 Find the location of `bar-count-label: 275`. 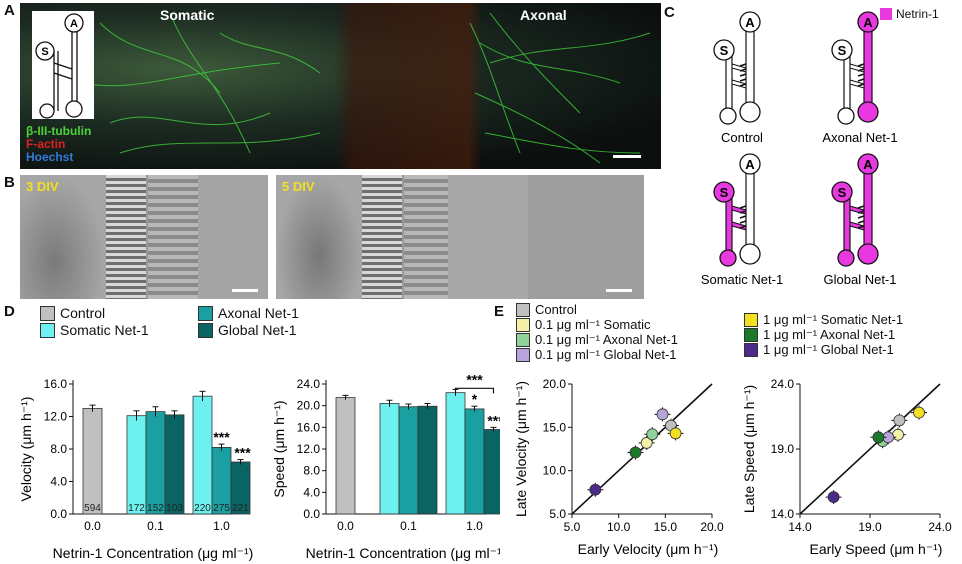

bar-count-label: 275 is located at coordinates (221, 508).